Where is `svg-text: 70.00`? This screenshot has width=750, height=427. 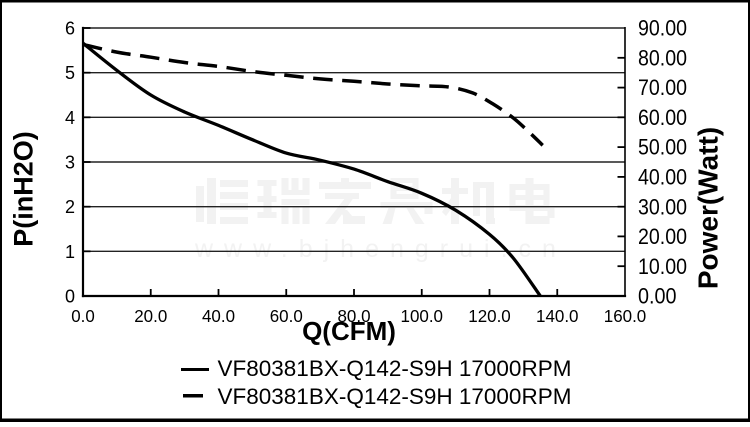 svg-text: 70.00 is located at coordinates (662, 87).